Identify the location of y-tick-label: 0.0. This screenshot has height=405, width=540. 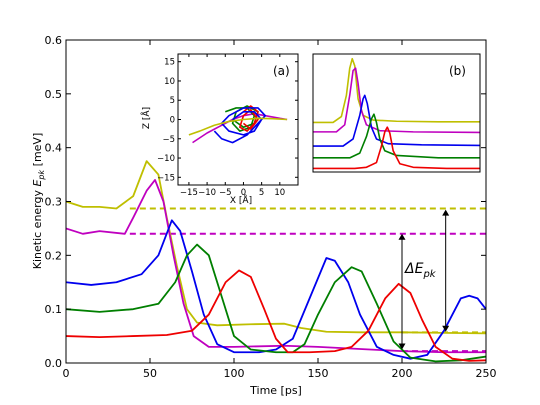
(54, 363).